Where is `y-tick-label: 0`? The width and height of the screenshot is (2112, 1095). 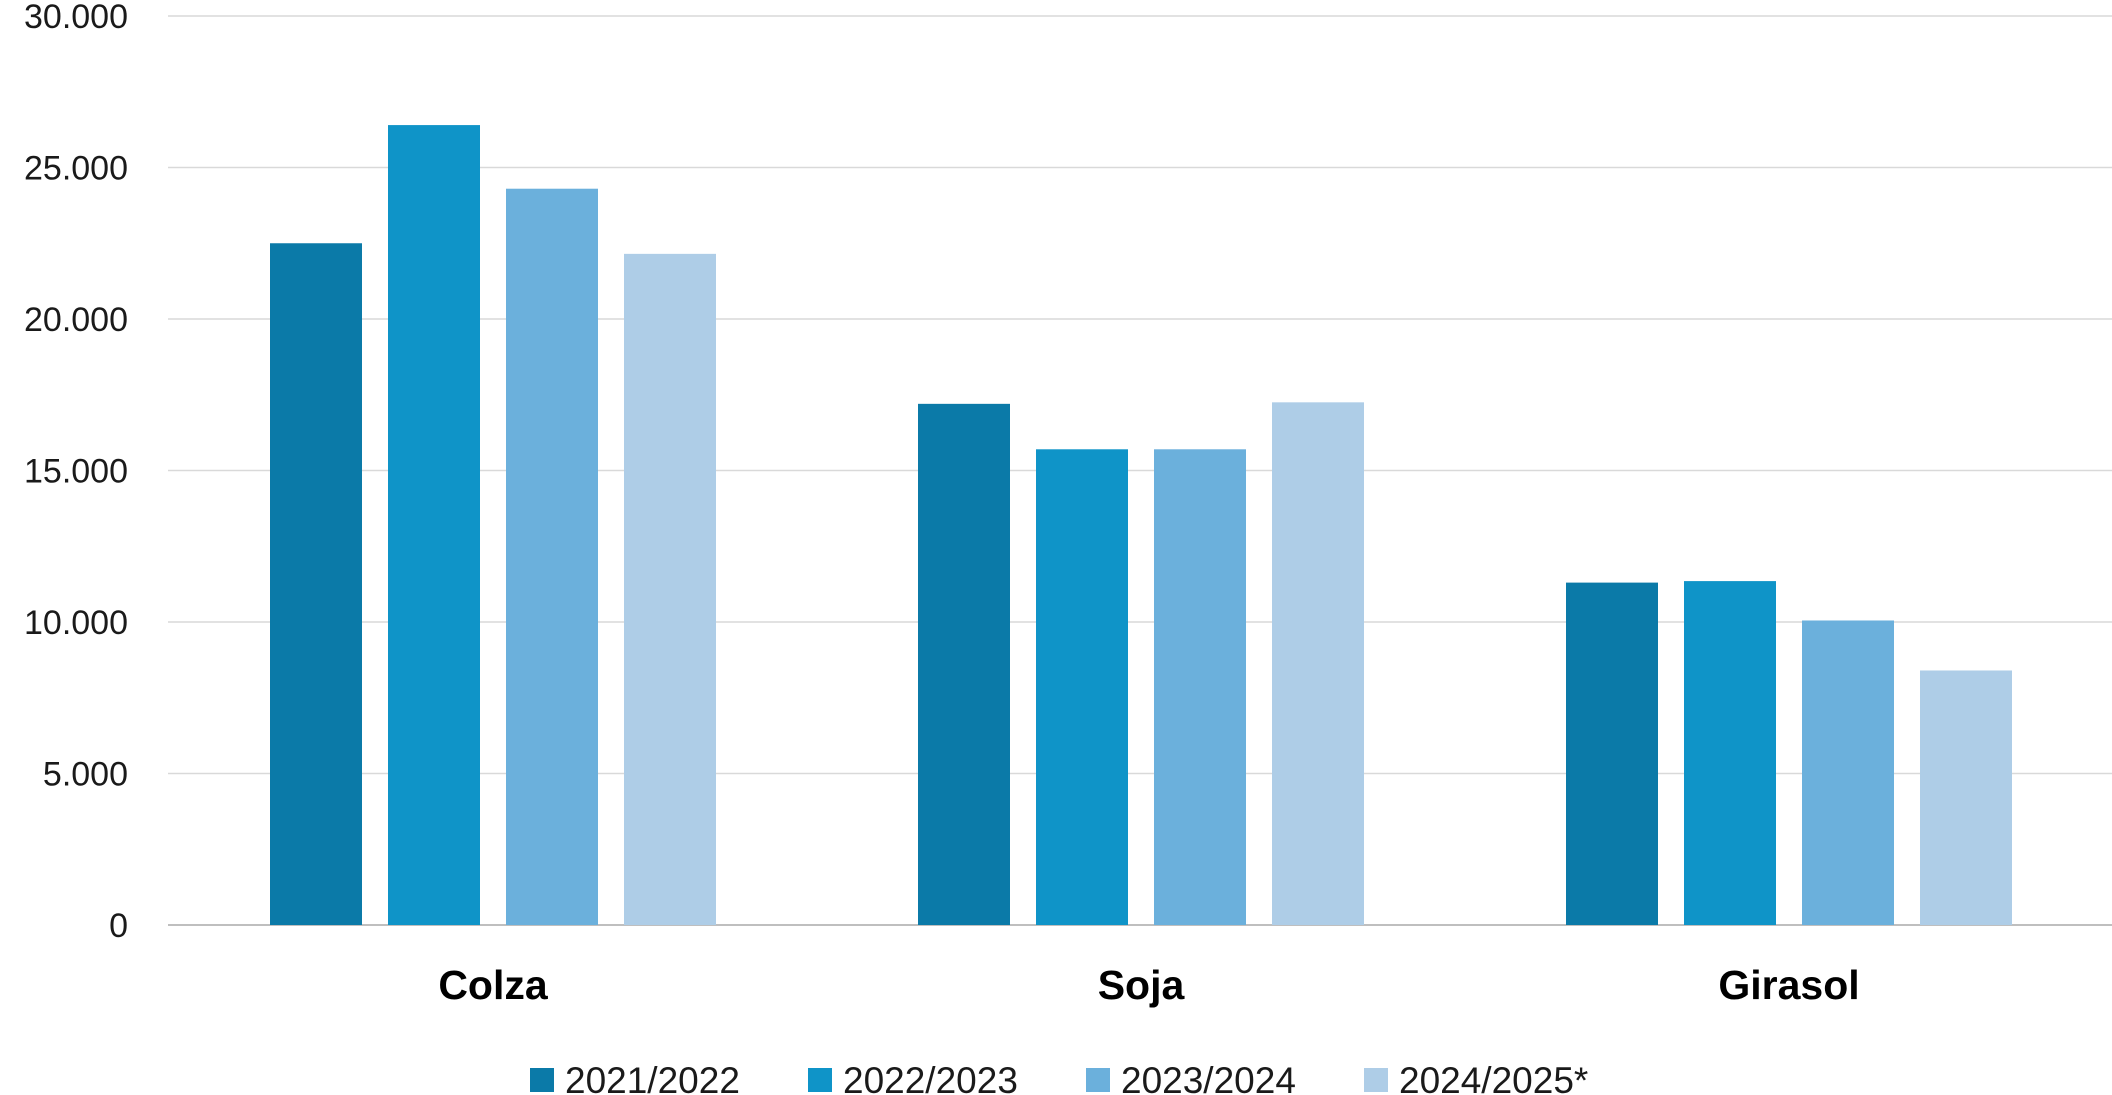 y-tick-label: 0 is located at coordinates (118, 926).